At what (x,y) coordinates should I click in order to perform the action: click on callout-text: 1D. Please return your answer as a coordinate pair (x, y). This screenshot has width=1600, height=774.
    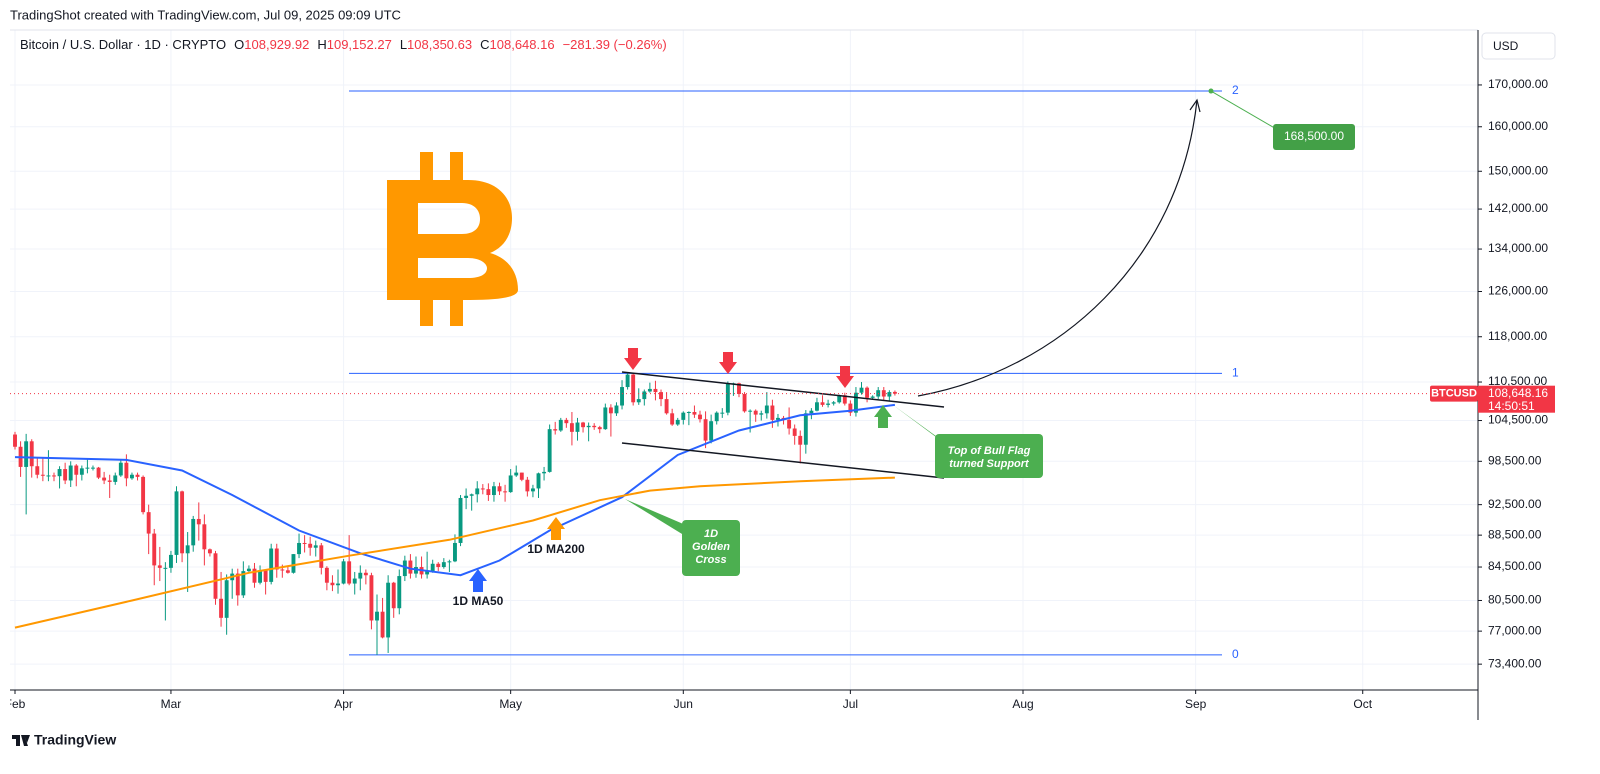
    Looking at the image, I should click on (711, 534).